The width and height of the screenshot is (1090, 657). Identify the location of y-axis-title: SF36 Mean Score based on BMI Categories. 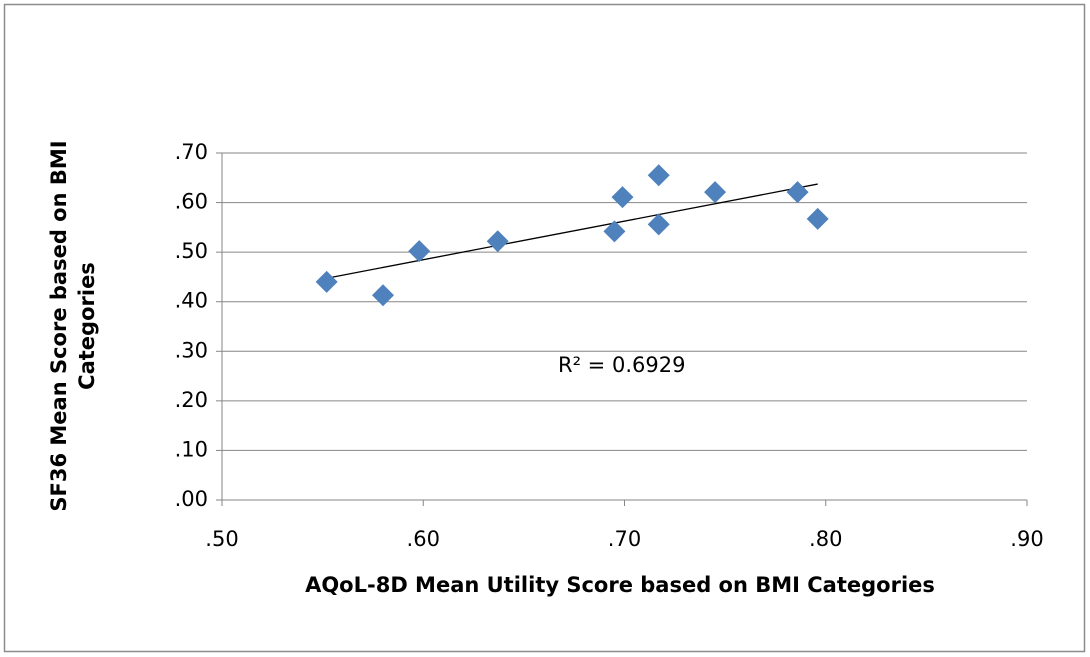
(73, 325).